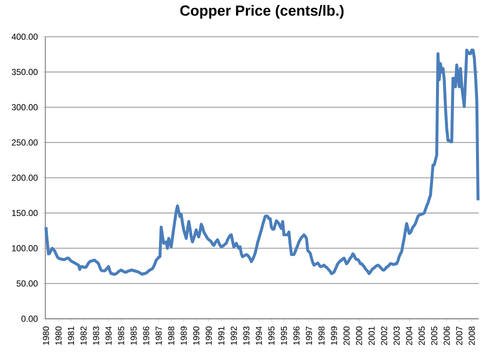 The image size is (485, 355). What do you see at coordinates (384, 335) in the screenshot?
I see `x-tick-label: 2002` at bounding box center [384, 335].